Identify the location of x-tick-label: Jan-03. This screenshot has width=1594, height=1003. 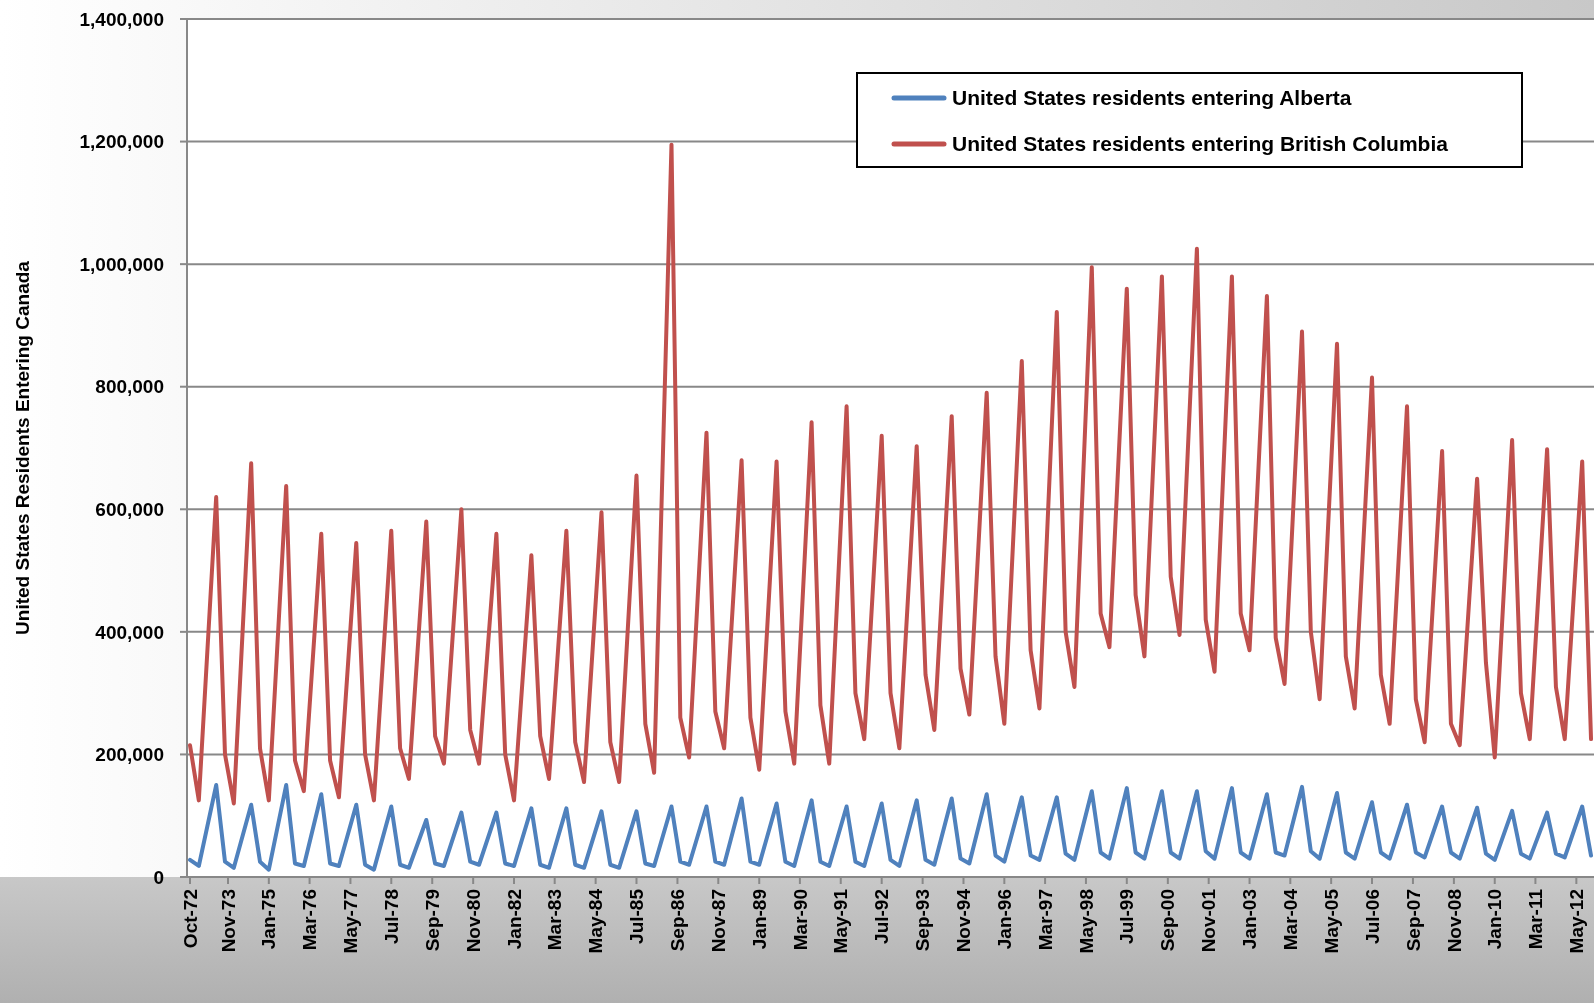
(1250, 919).